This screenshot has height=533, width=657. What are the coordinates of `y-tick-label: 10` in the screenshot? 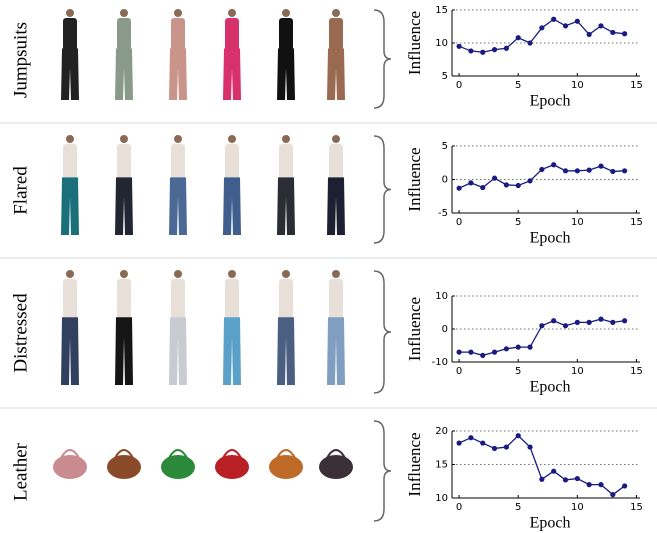 It's located at (441, 498).